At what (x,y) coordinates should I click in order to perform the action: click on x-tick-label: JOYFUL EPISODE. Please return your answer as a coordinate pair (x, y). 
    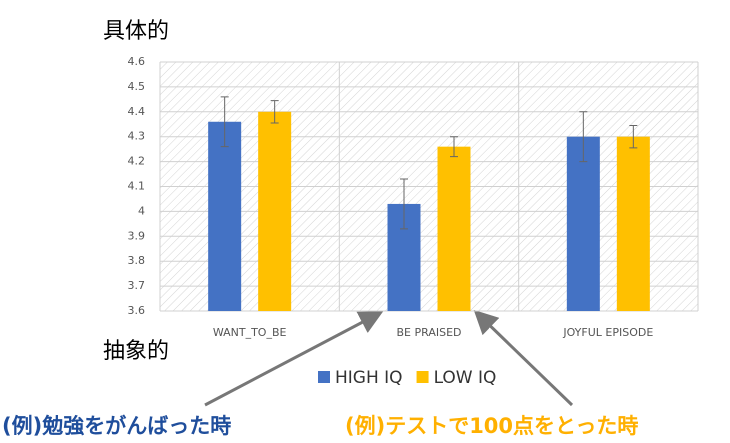
    Looking at the image, I should click on (607, 332).